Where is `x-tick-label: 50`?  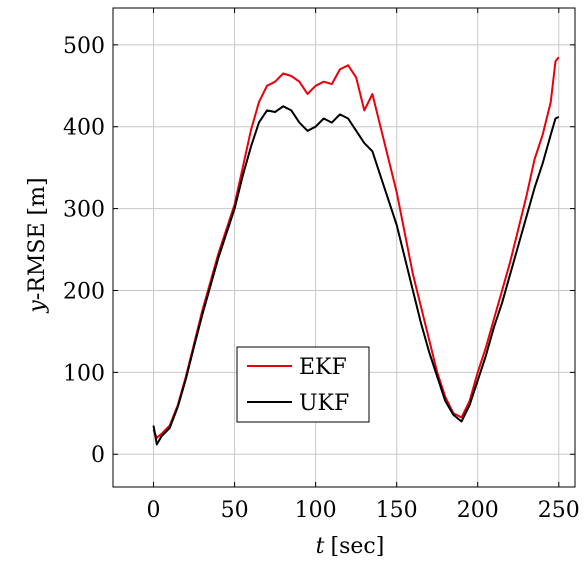 x-tick-label: 50 is located at coordinates (235, 510).